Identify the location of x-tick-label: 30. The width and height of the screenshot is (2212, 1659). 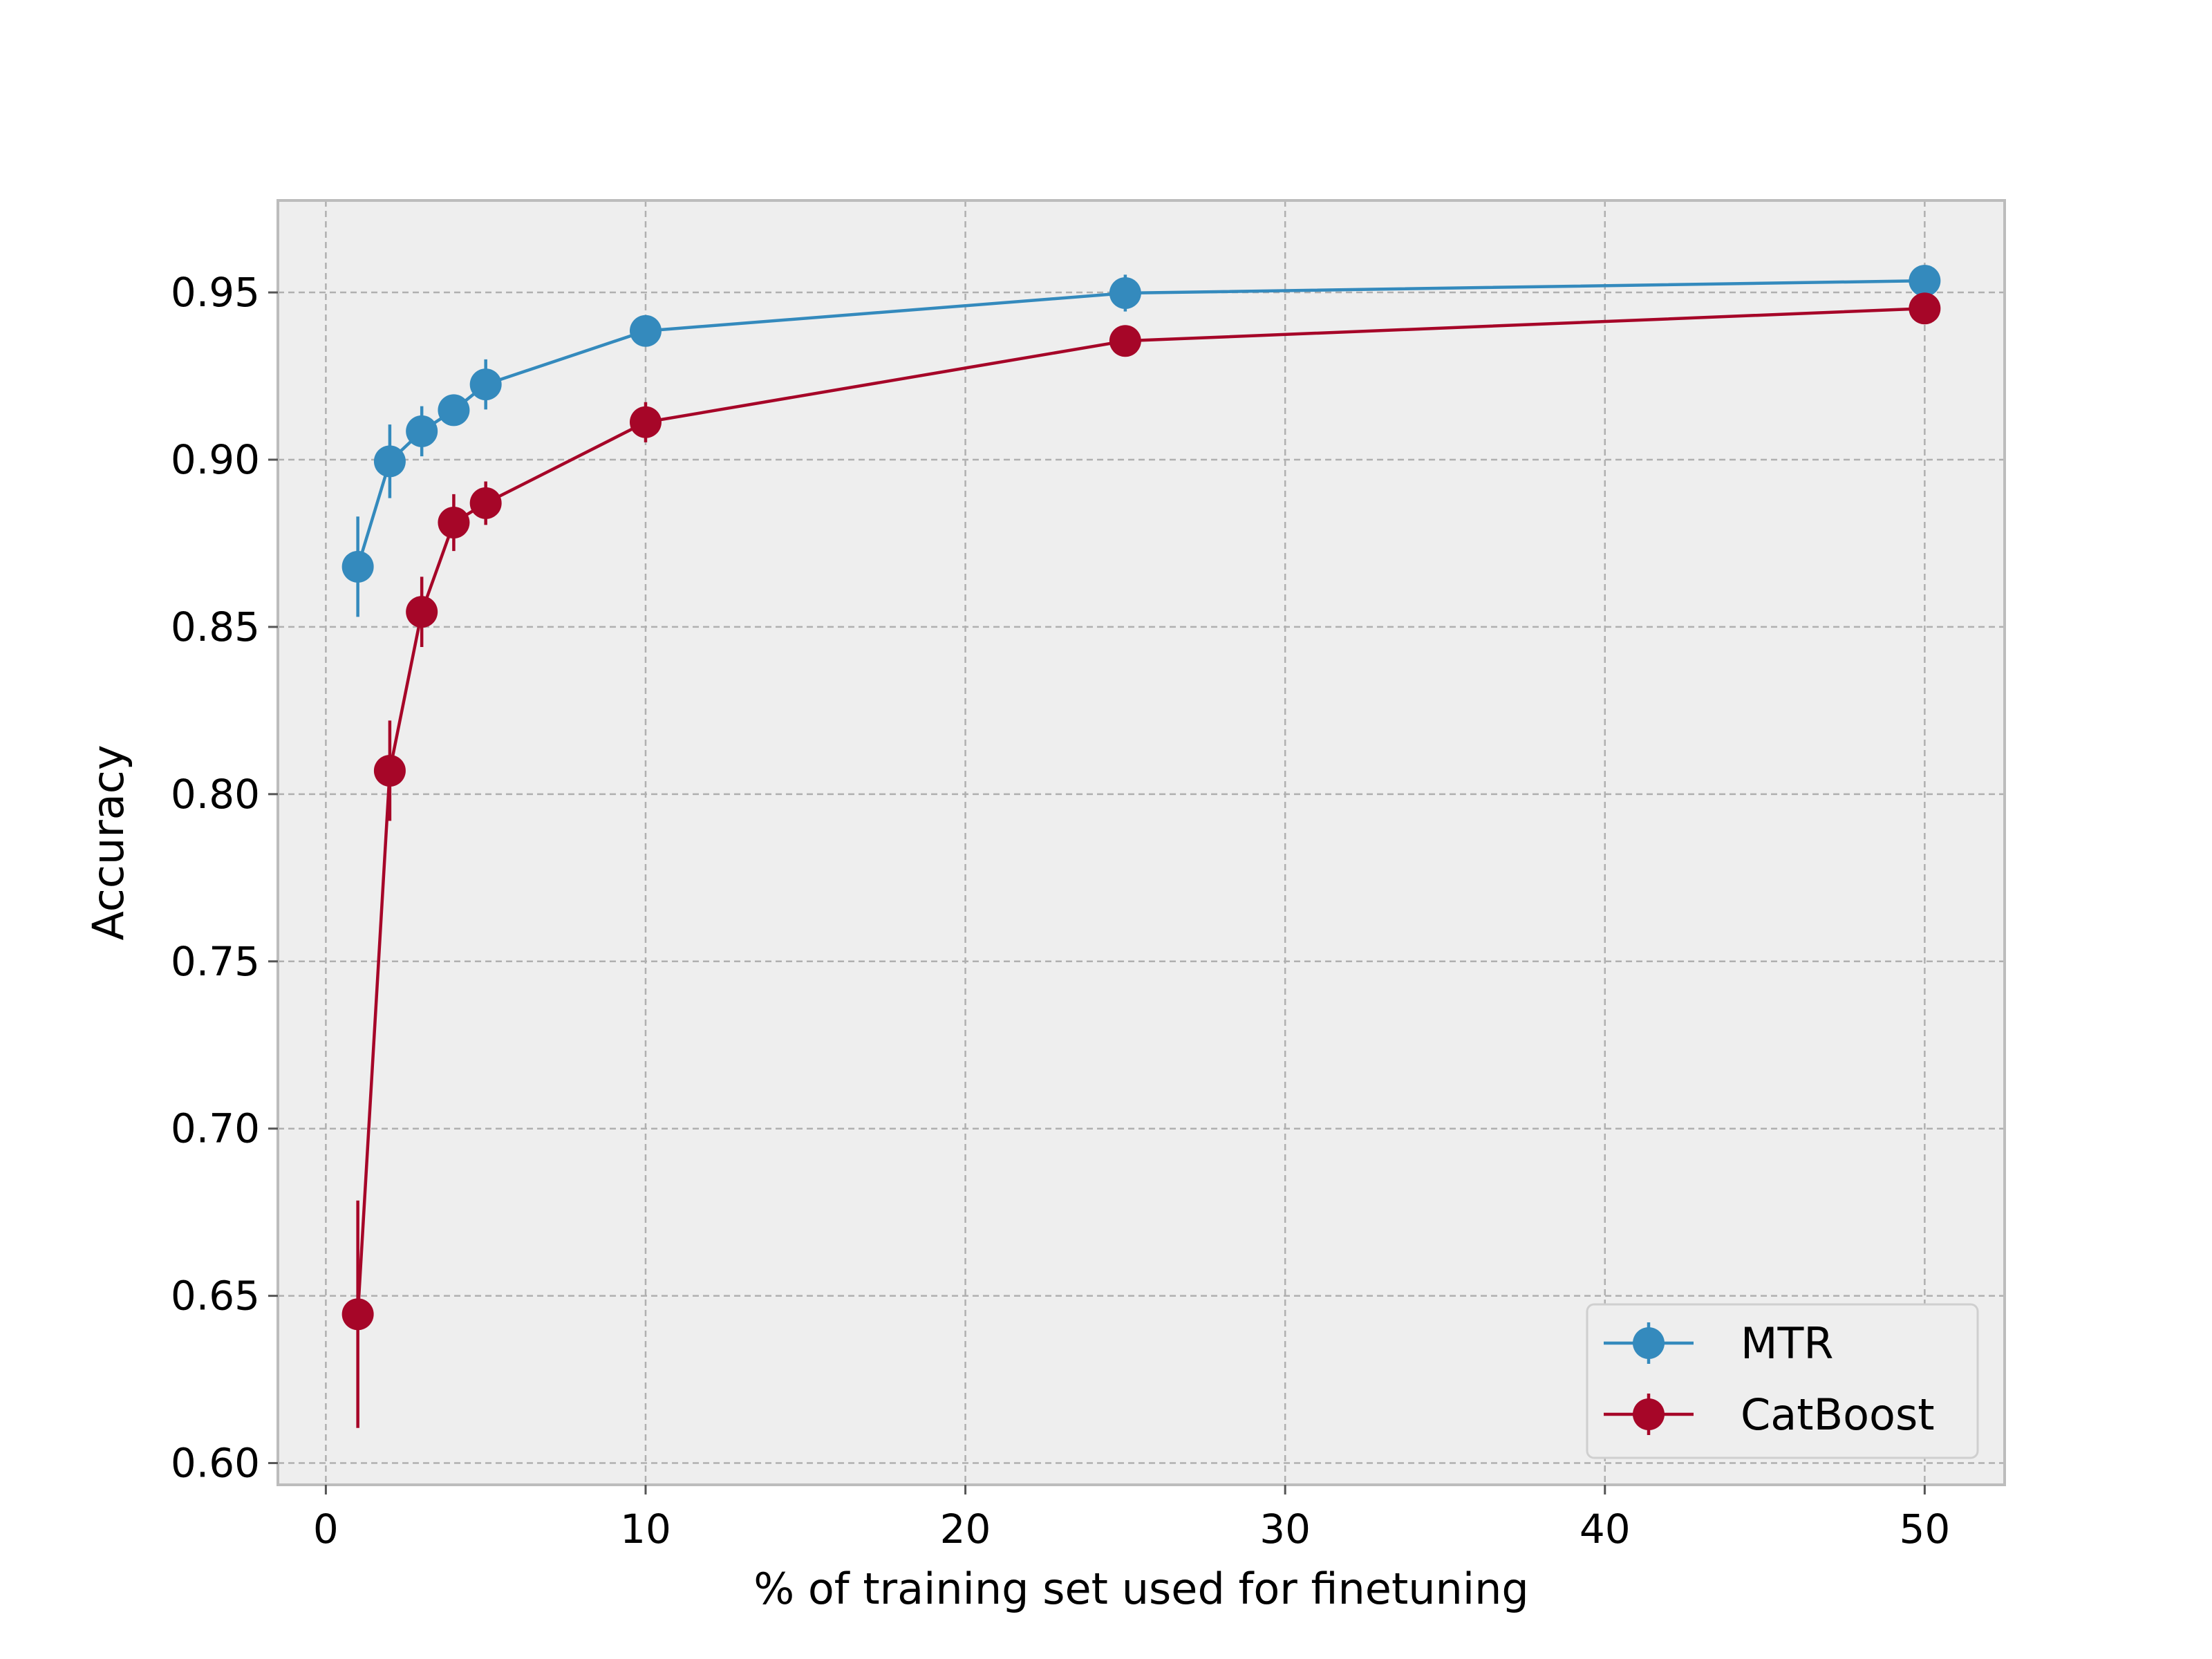
(1285, 1530).